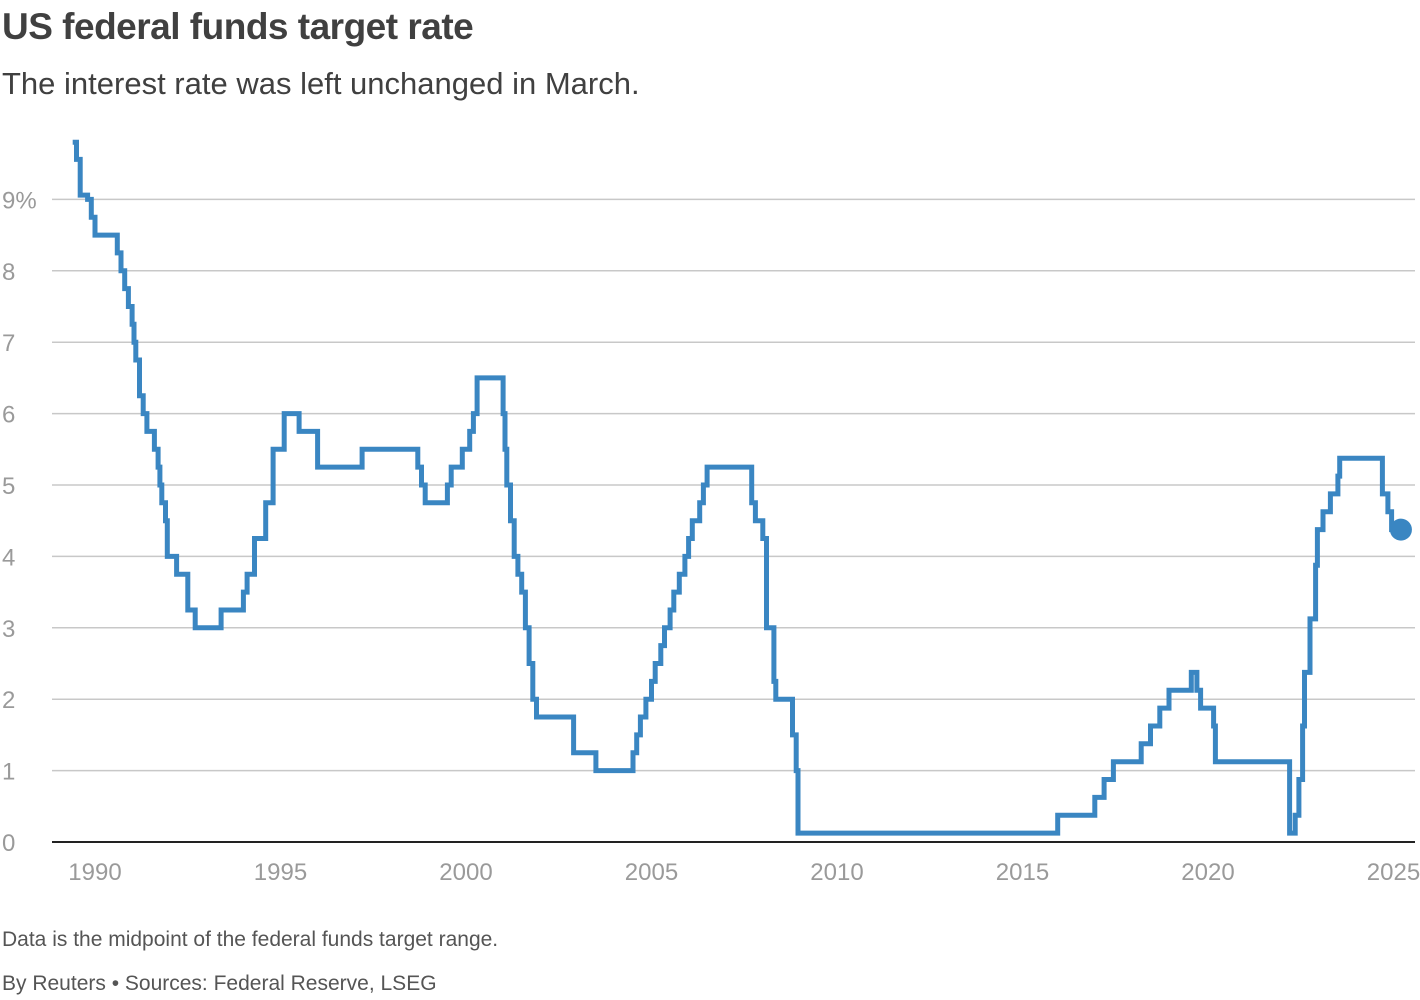  Describe the element at coordinates (94, 872) in the screenshot. I see `x-tick-label: 1990` at that location.